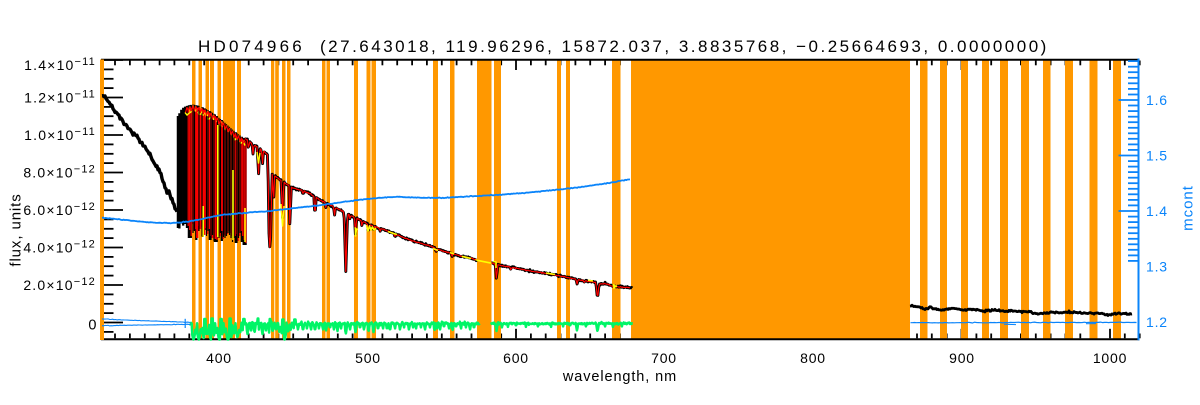 This screenshot has width=1200, height=405. I want to click on svg-text: 1.0×10⁻¹¹, so click(60, 134).